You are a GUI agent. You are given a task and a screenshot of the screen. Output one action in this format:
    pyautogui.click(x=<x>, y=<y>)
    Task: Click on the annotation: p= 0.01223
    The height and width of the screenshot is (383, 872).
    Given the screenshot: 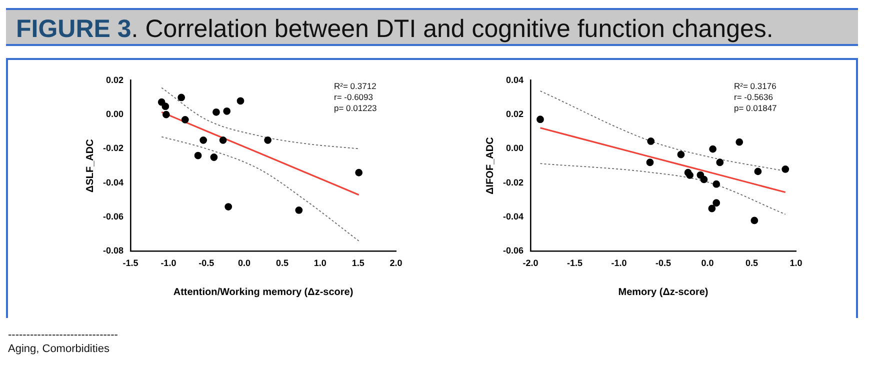 What is the action you would take?
    pyautogui.click(x=356, y=107)
    